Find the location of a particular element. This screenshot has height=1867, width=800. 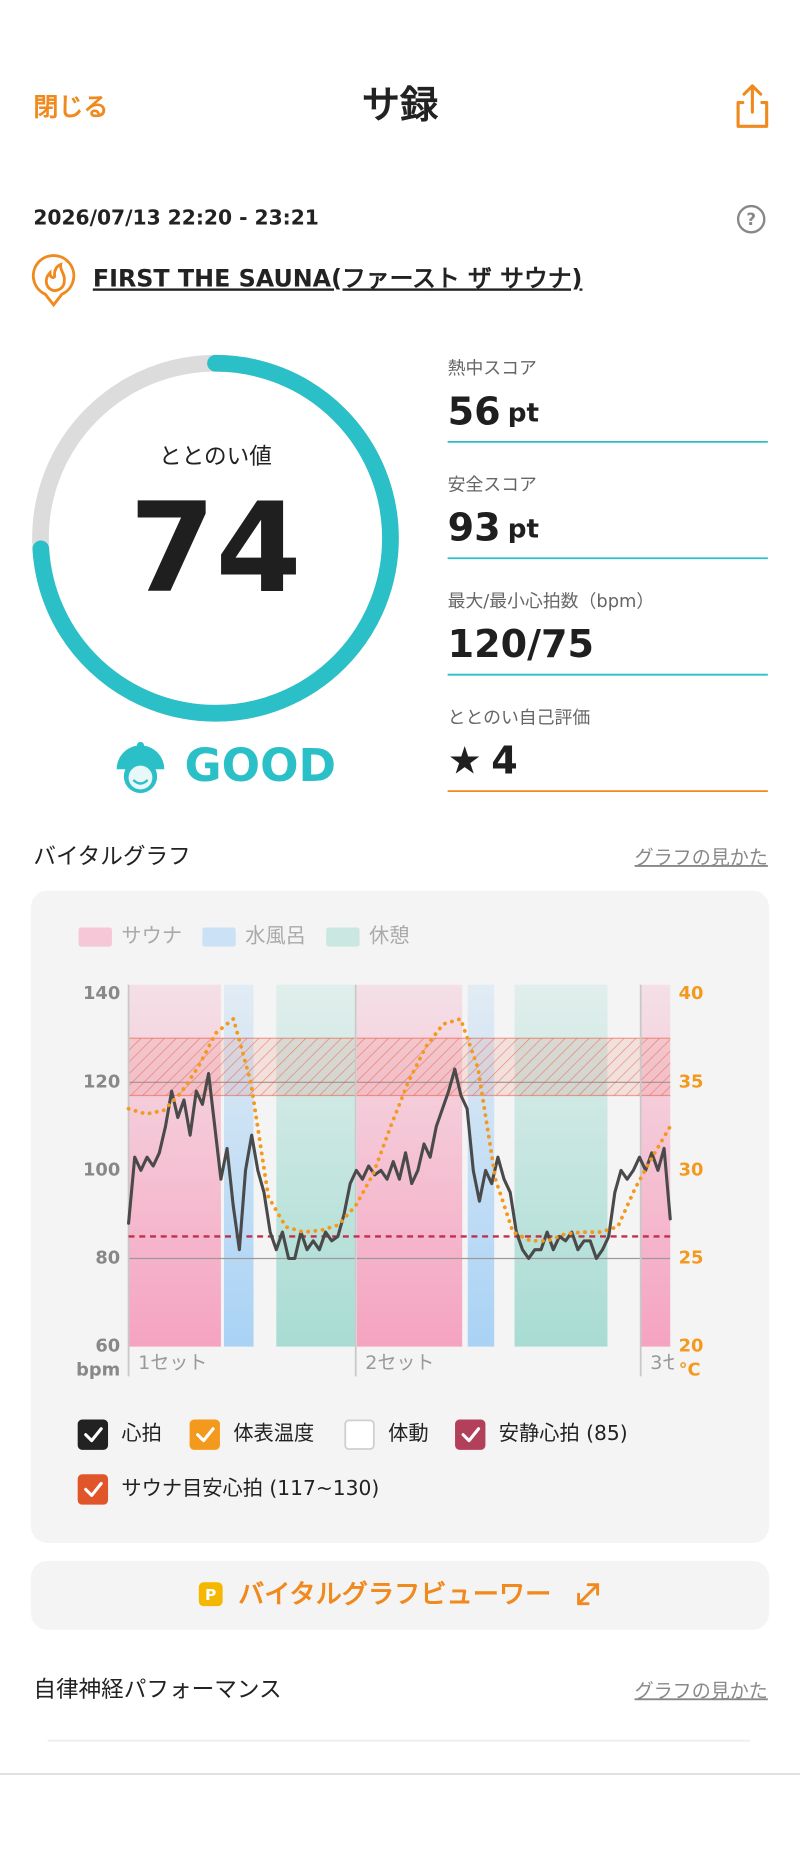

y-tick-label: 140 is located at coordinates (101, 993).